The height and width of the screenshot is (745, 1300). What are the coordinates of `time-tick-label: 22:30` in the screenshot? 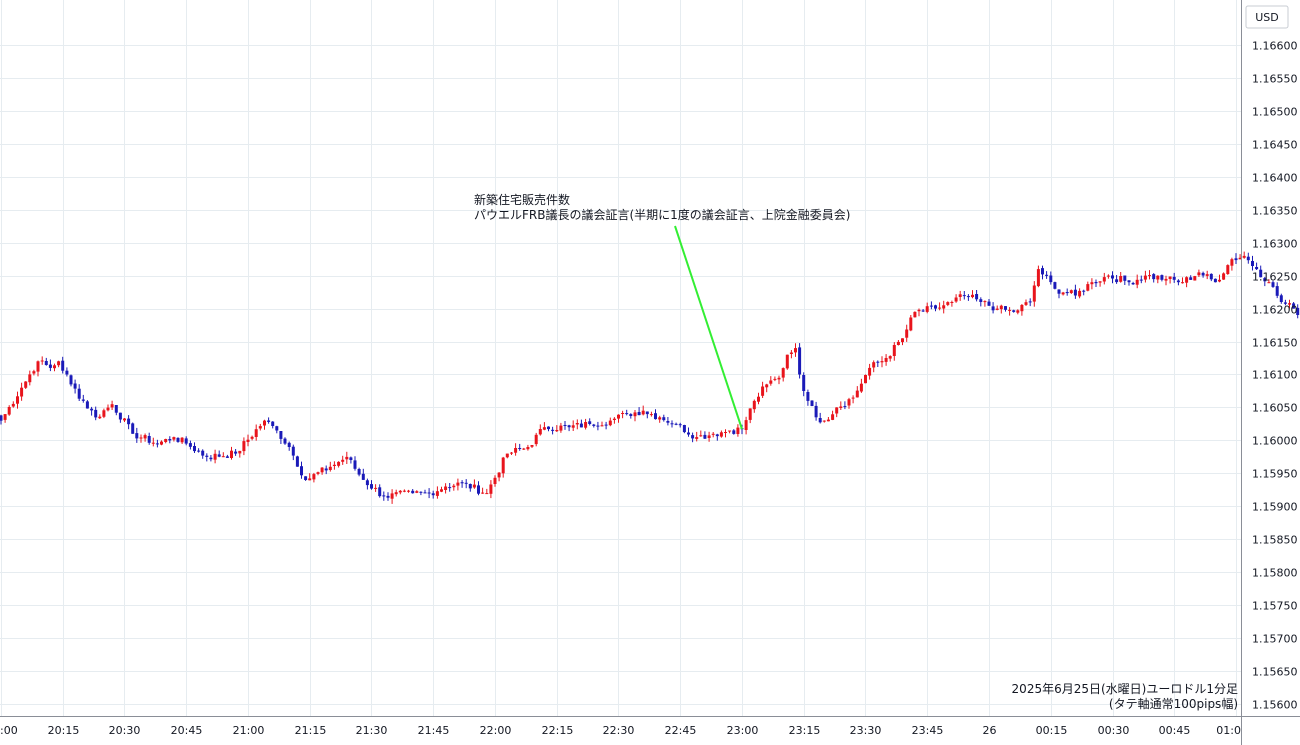 It's located at (619, 730).